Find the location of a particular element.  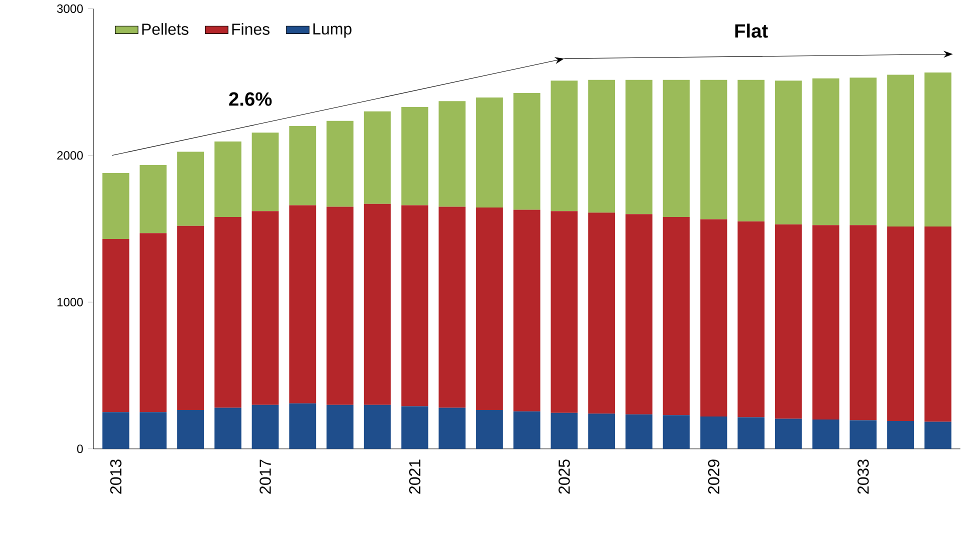

x-tick-label: 2029 is located at coordinates (714, 477).